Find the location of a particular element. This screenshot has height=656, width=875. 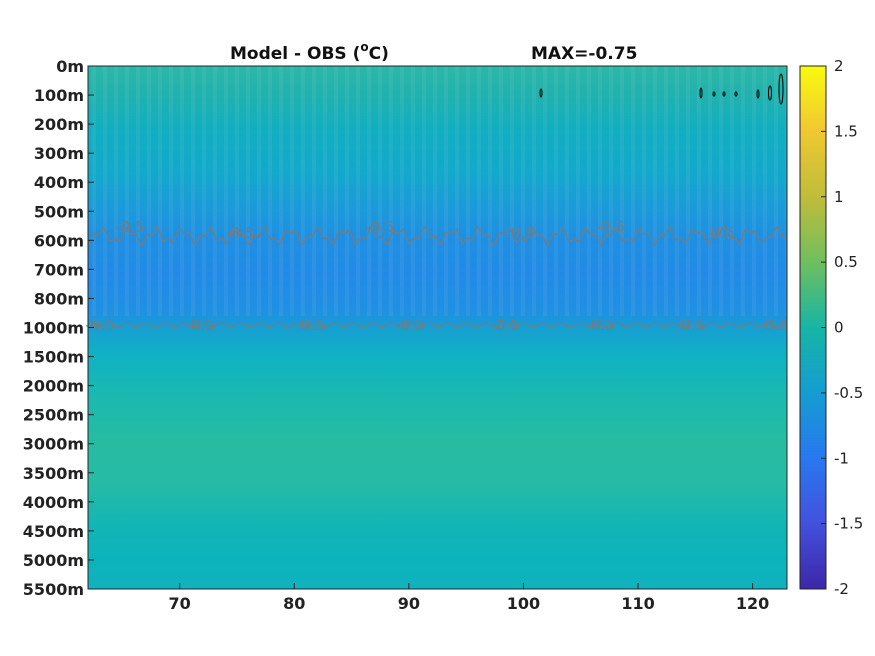

contour-line-upper is located at coordinates (437, 236).